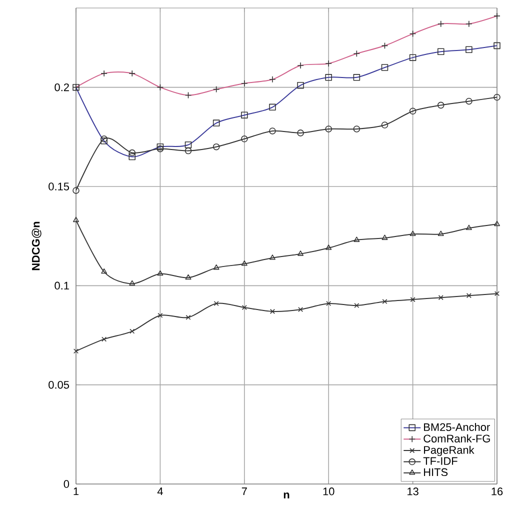  I want to click on y-tick-label: 0, so click(67, 484).